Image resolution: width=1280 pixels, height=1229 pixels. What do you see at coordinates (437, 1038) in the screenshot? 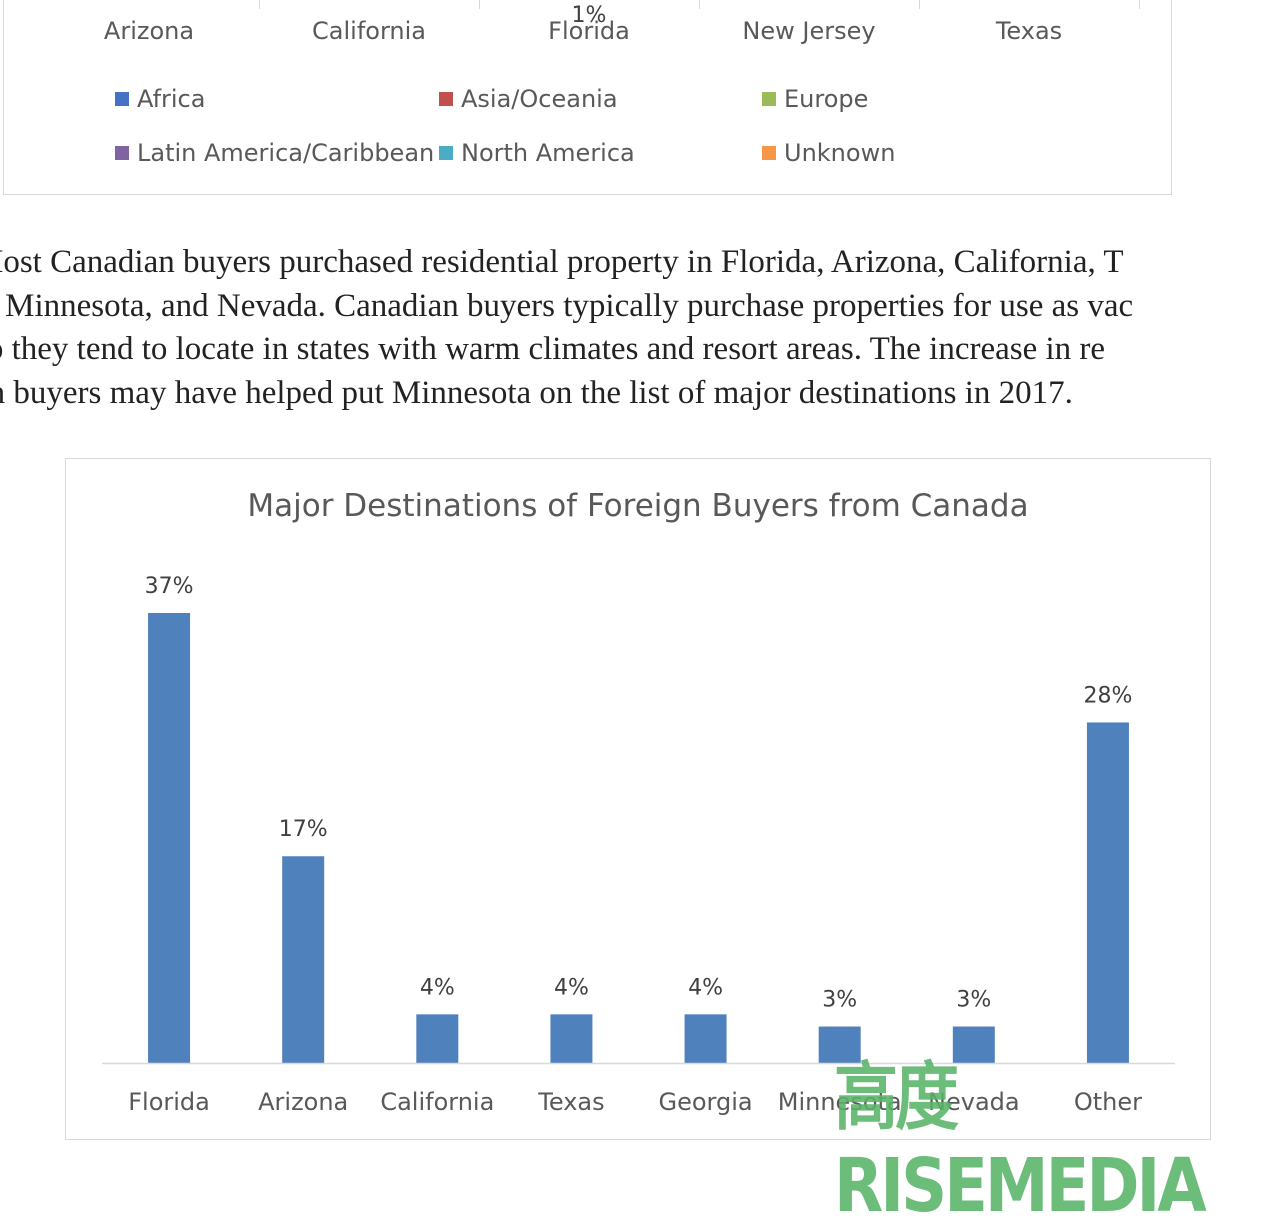
I see `bar-california` at bounding box center [437, 1038].